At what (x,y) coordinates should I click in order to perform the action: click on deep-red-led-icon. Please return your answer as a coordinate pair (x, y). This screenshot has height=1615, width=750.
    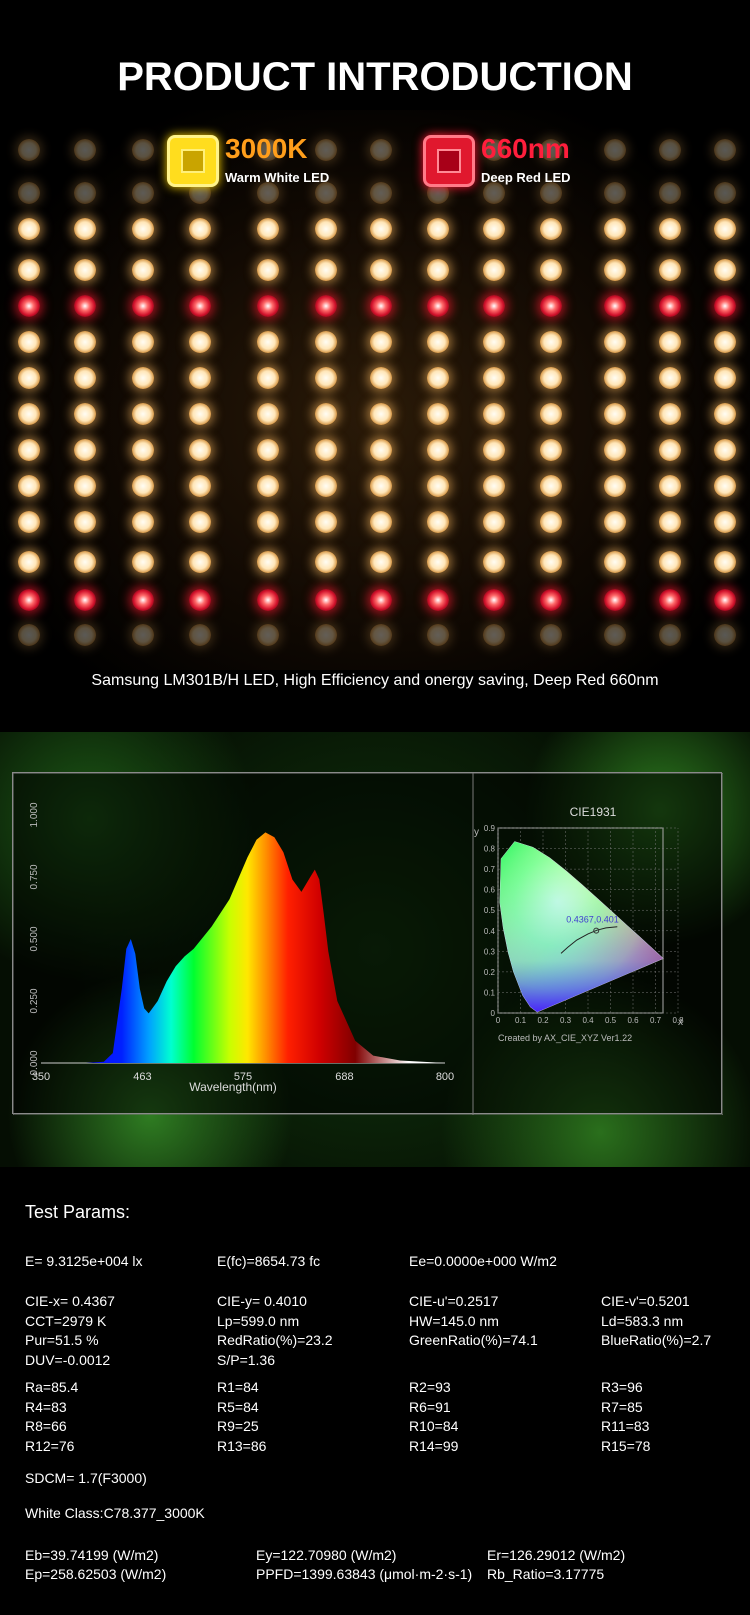
    Looking at the image, I should click on (449, 161).